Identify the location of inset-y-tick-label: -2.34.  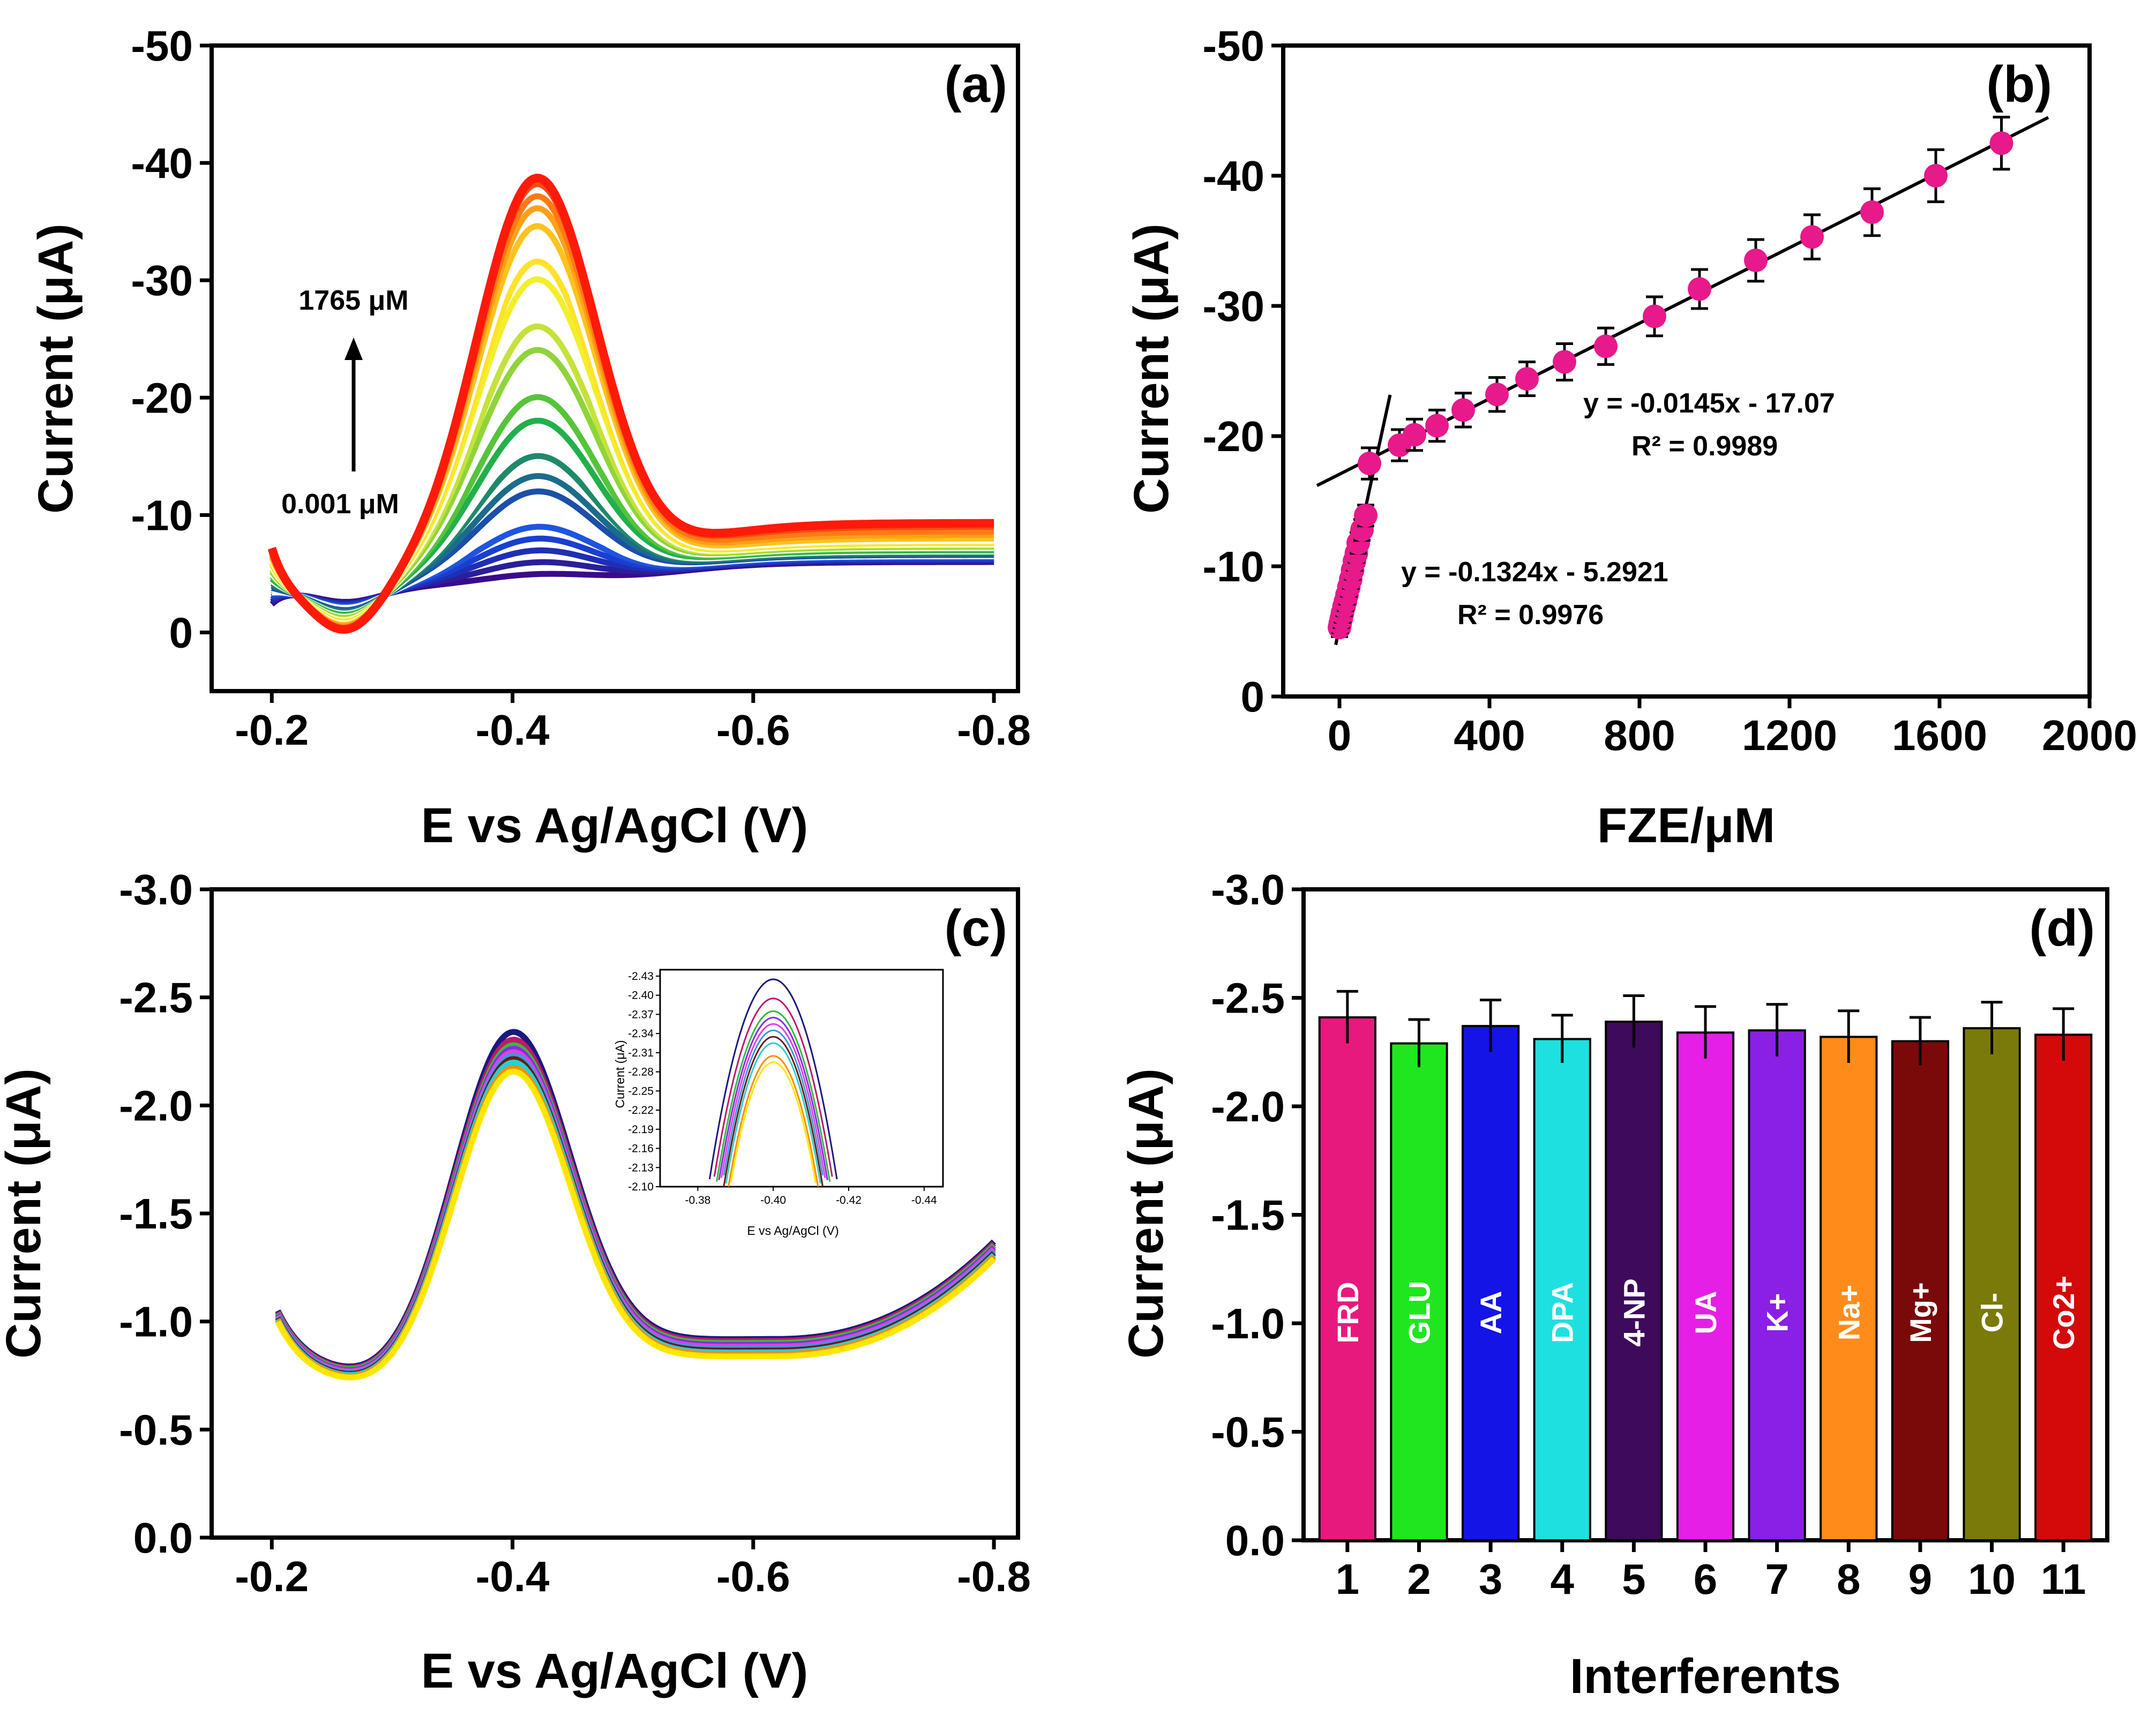
(641, 1034).